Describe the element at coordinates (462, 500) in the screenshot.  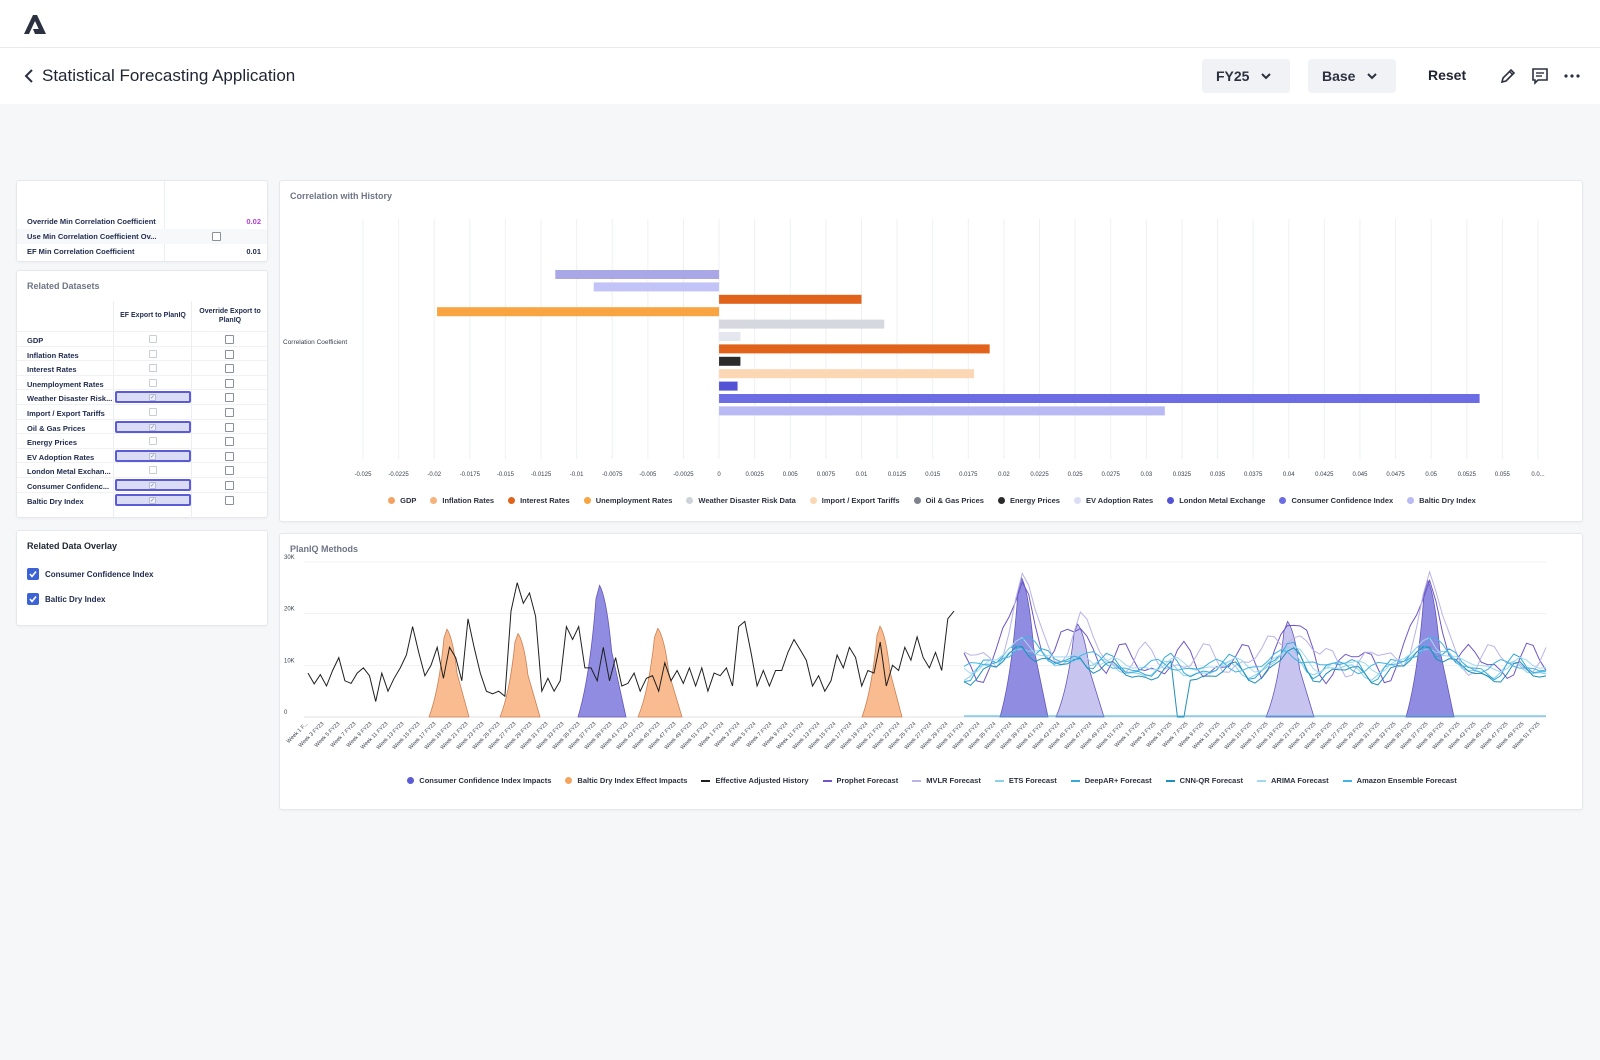
I see `legend-item: Inflation Rates` at that location.